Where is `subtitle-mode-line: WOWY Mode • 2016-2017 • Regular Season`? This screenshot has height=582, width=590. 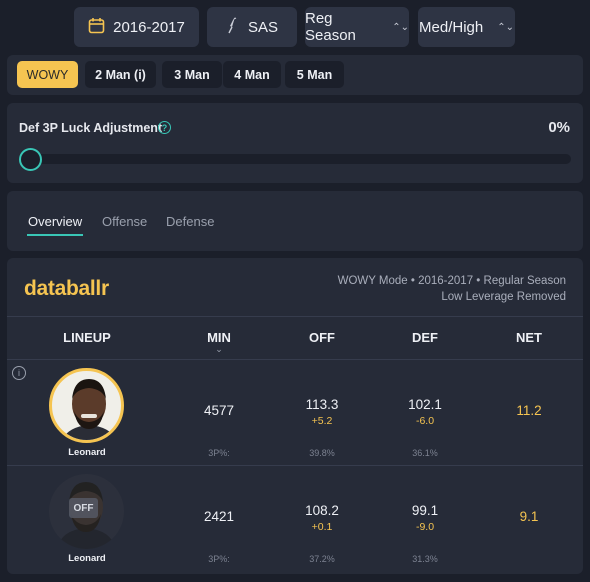
subtitle-mode-line: WOWY Mode • 2016-2017 • Regular Season is located at coordinates (451, 281).